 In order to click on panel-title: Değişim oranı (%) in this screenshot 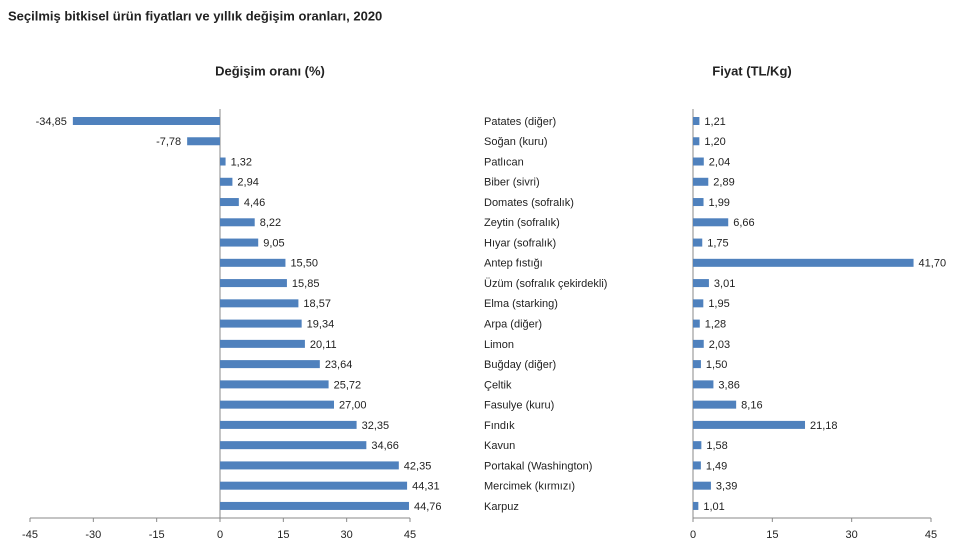, I will do `click(270, 70)`.